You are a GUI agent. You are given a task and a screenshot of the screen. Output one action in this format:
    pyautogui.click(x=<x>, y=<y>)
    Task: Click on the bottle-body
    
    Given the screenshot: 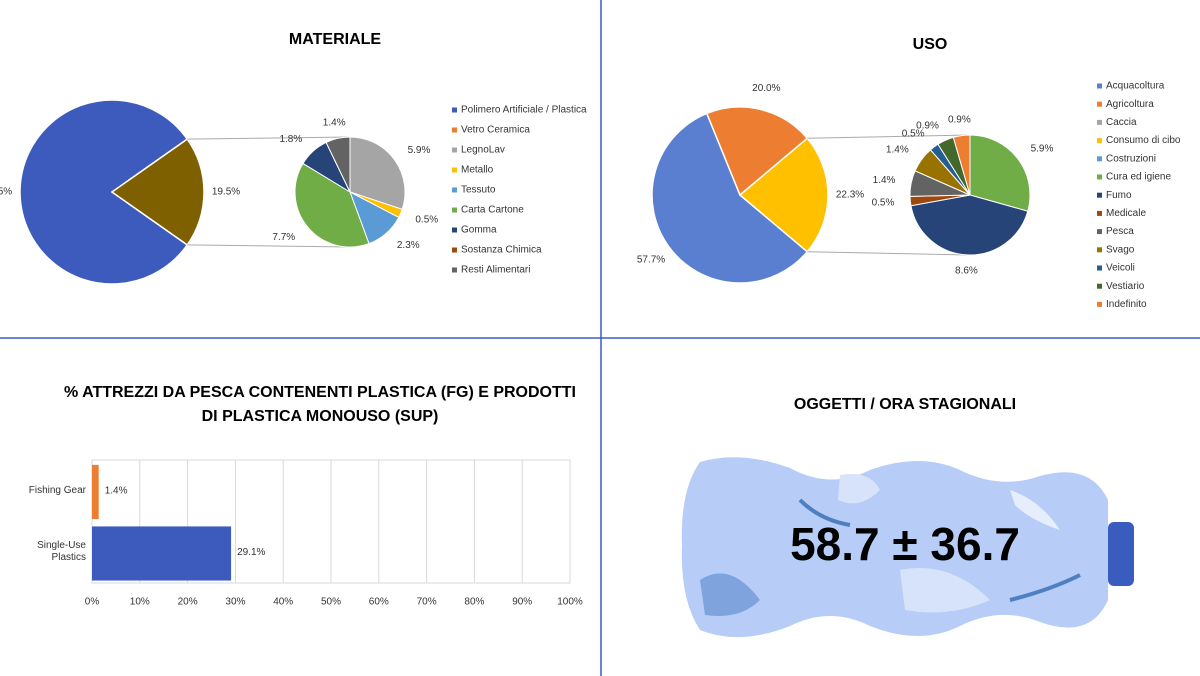 What is the action you would take?
    pyautogui.click(x=894, y=547)
    